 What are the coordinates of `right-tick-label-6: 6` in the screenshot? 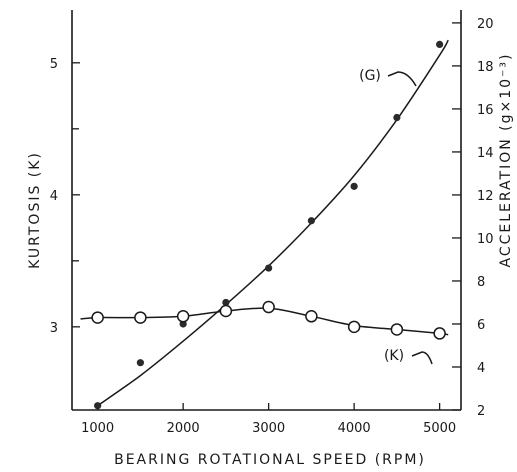 It's located at (481, 325).